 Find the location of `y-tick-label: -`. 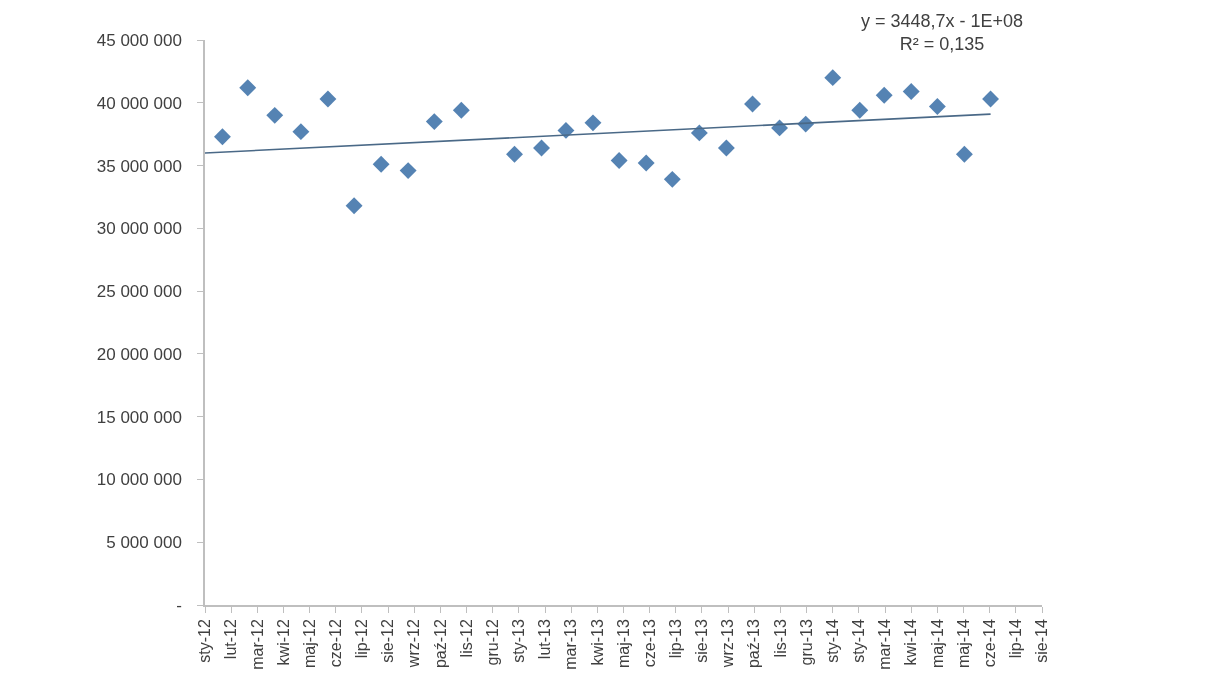

y-tick-label: - is located at coordinates (179, 605).